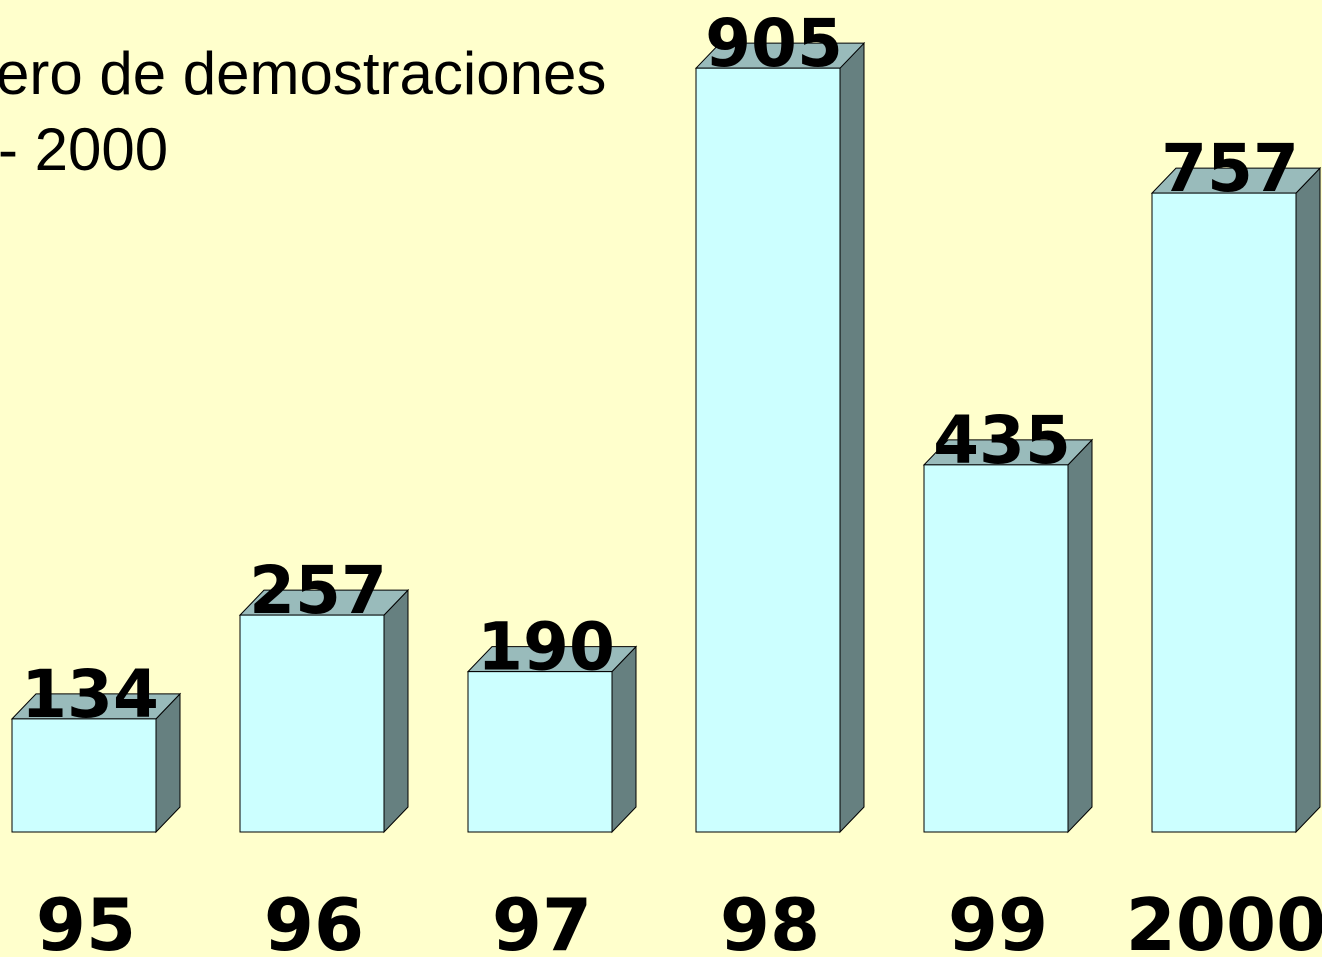  Describe the element at coordinates (1002, 440) in the screenshot. I see `data-label: 435` at that location.